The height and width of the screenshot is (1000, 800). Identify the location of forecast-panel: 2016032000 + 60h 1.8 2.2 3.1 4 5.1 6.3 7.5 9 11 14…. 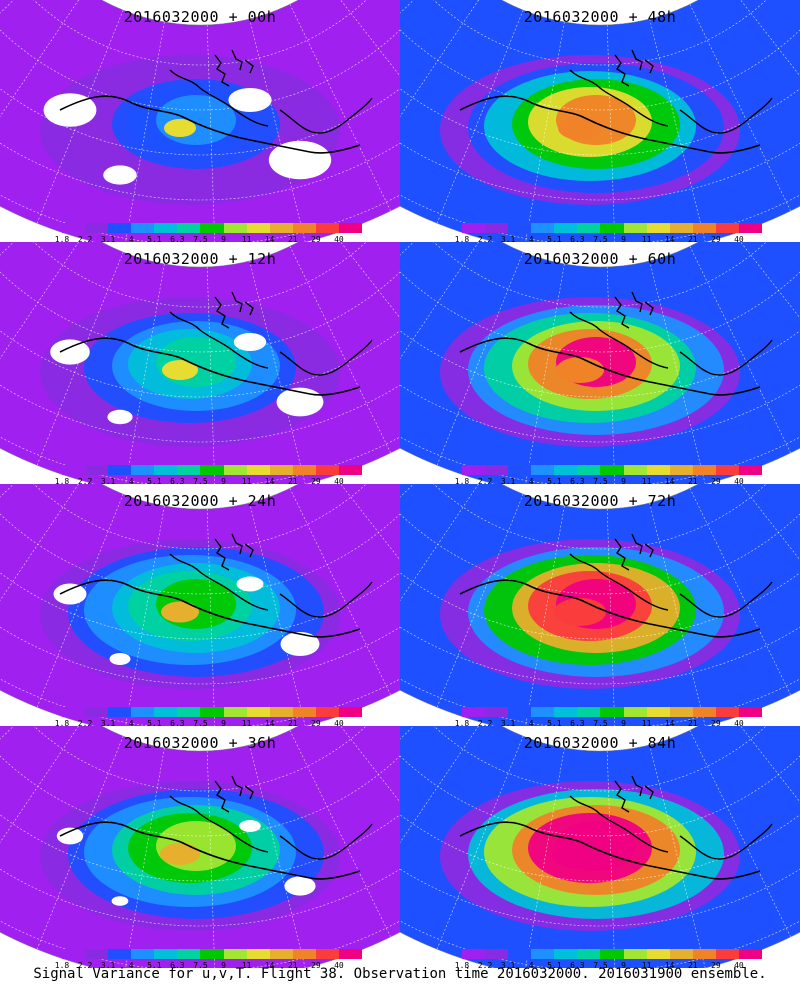
(600, 364).